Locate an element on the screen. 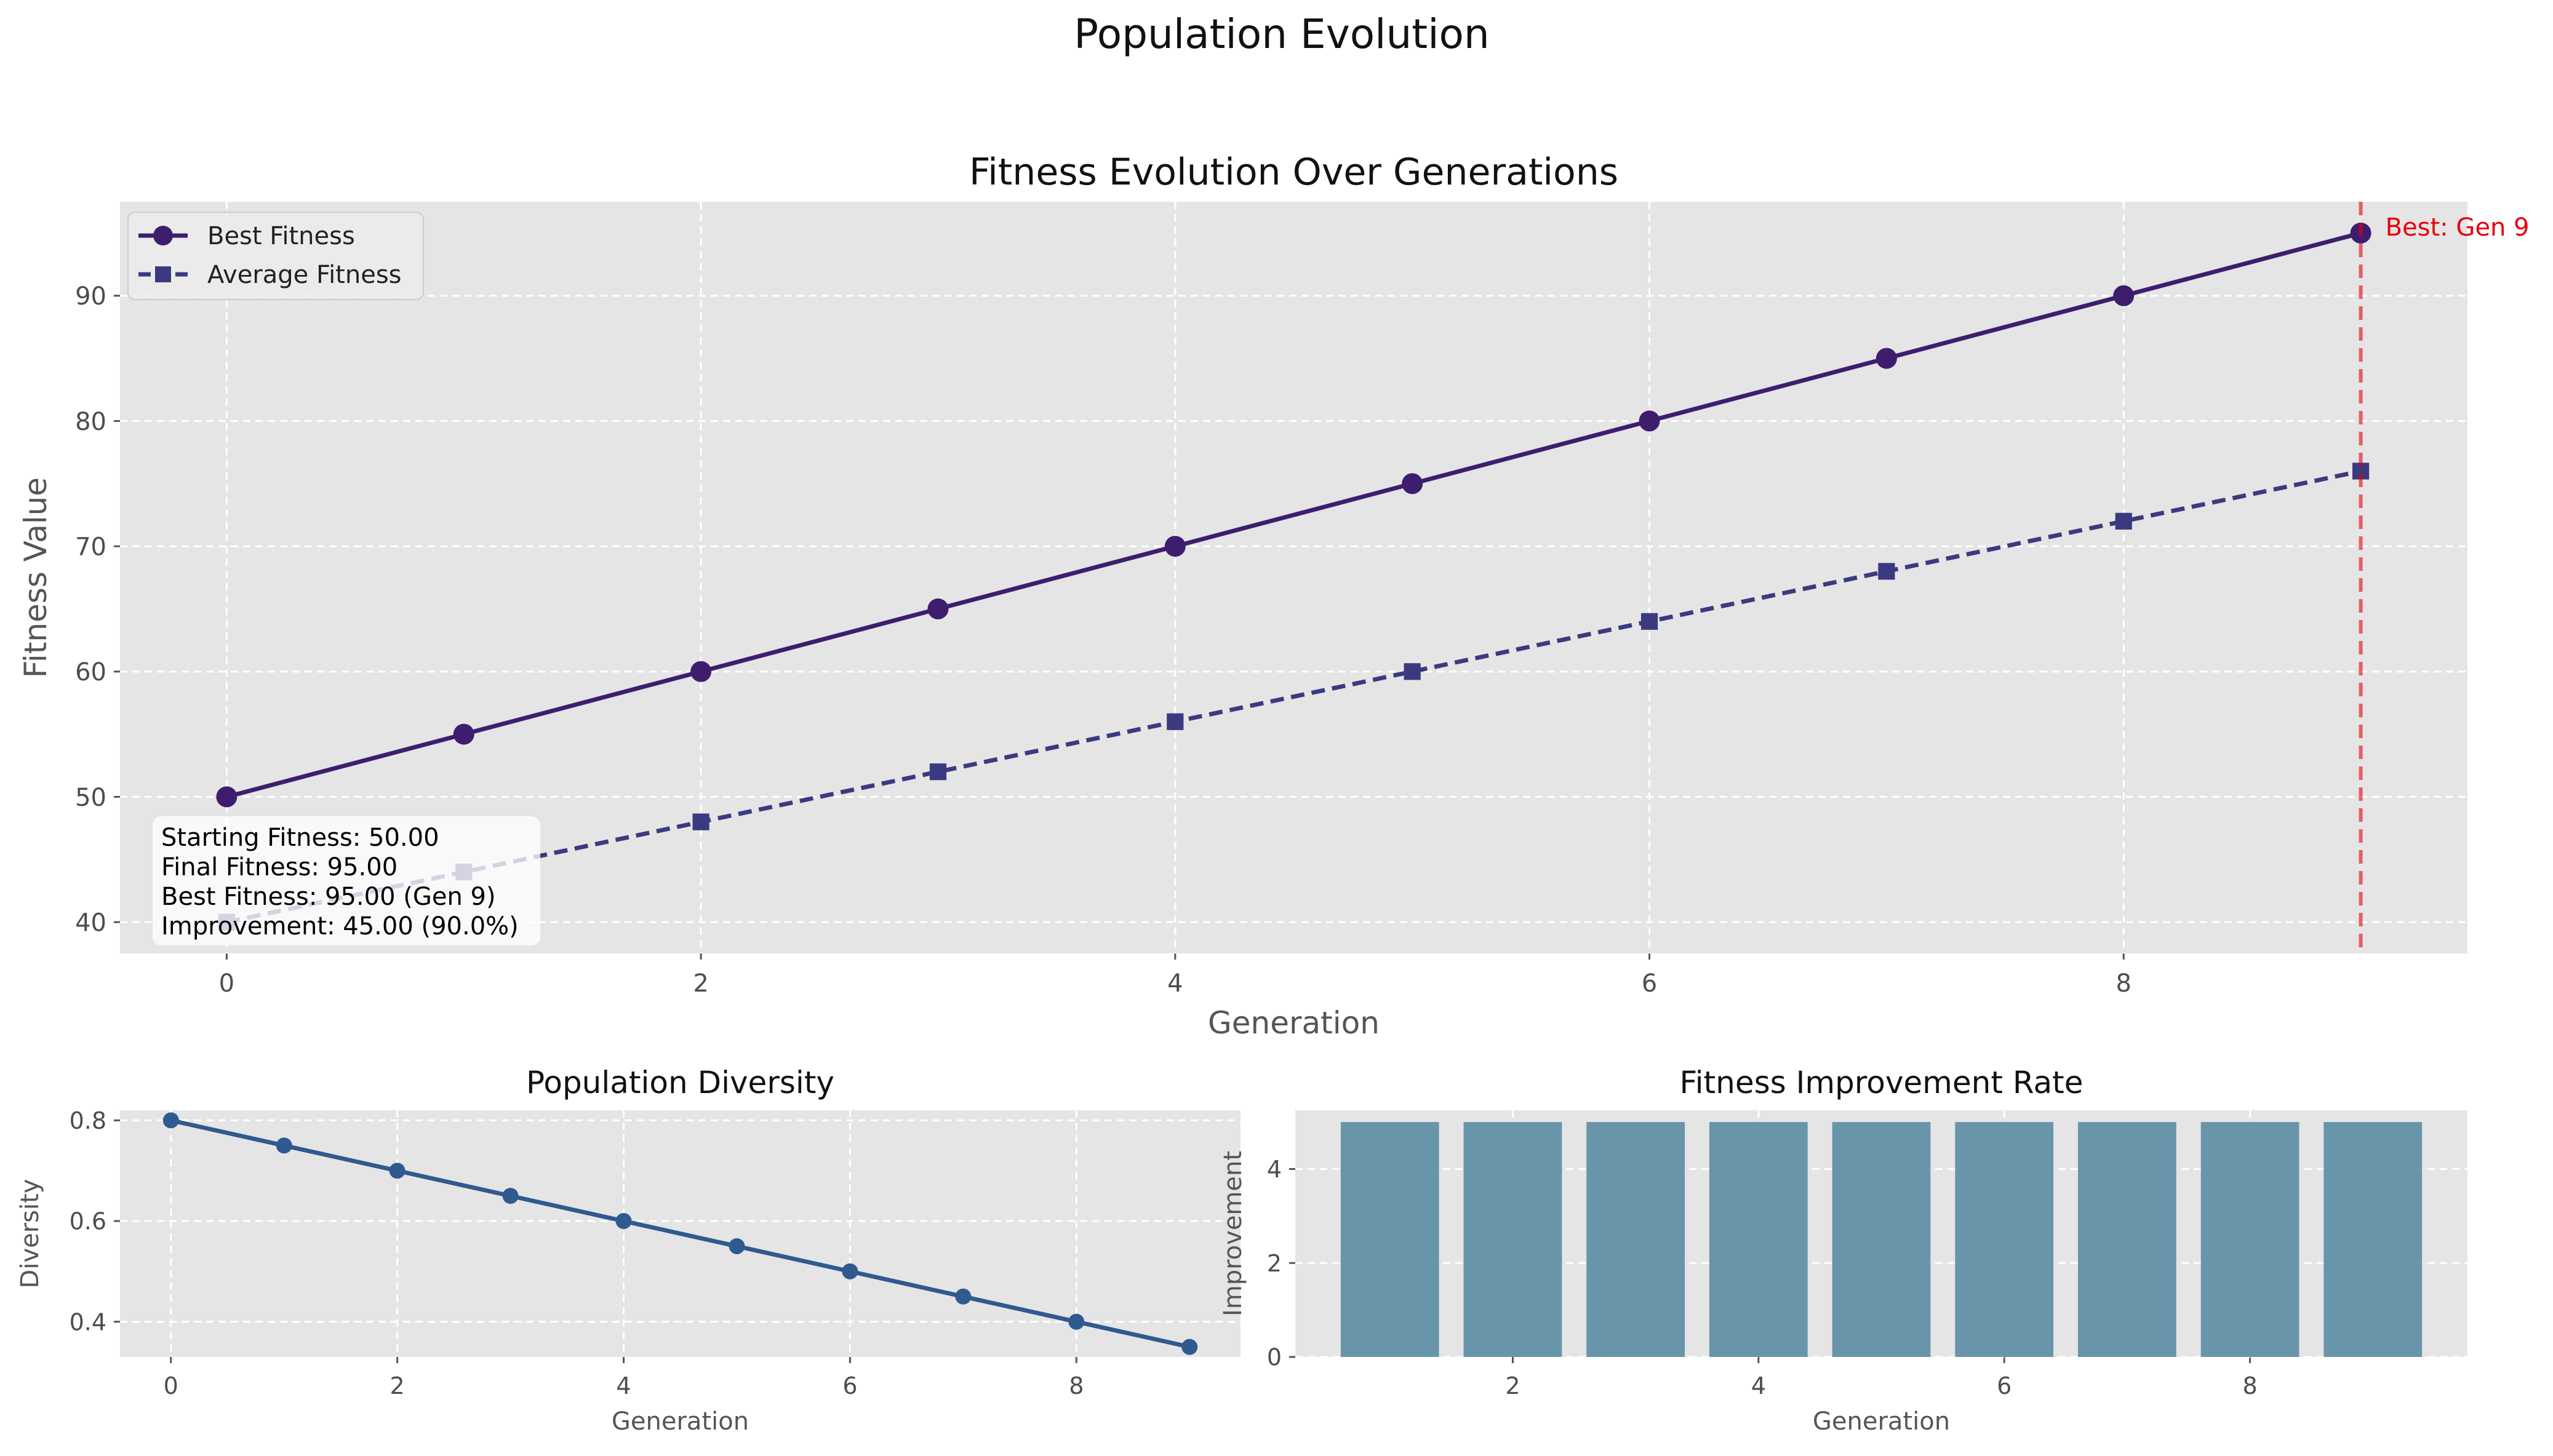 The height and width of the screenshot is (1456, 2553). legend-marker-square is located at coordinates (163, 274).